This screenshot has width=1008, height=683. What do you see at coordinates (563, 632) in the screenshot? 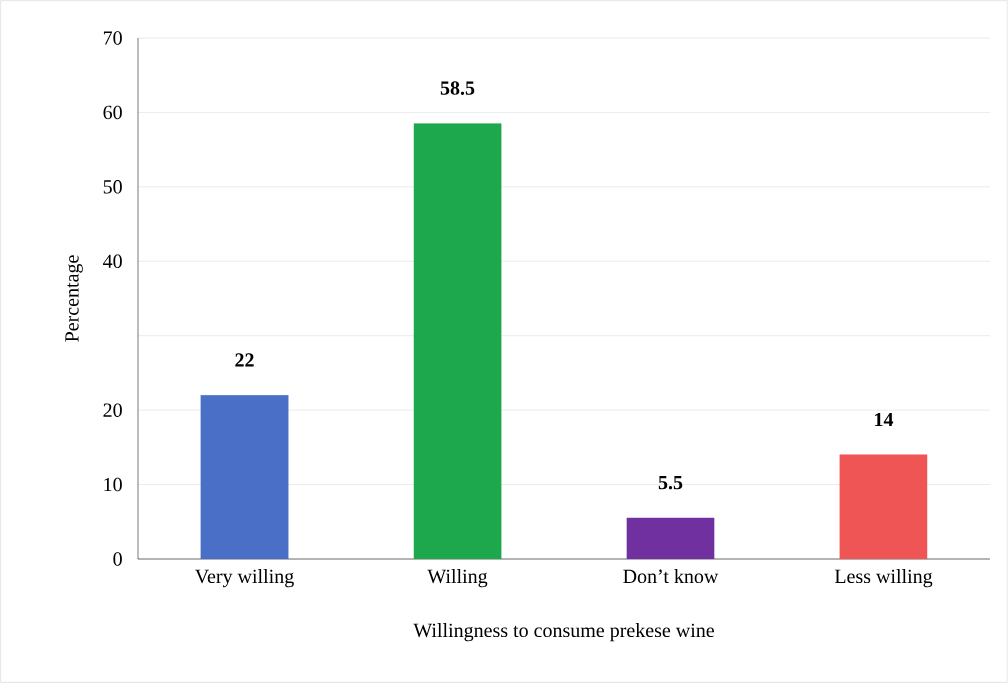
I see `x-axis-title: Willingness to consume prekese wine` at bounding box center [563, 632].